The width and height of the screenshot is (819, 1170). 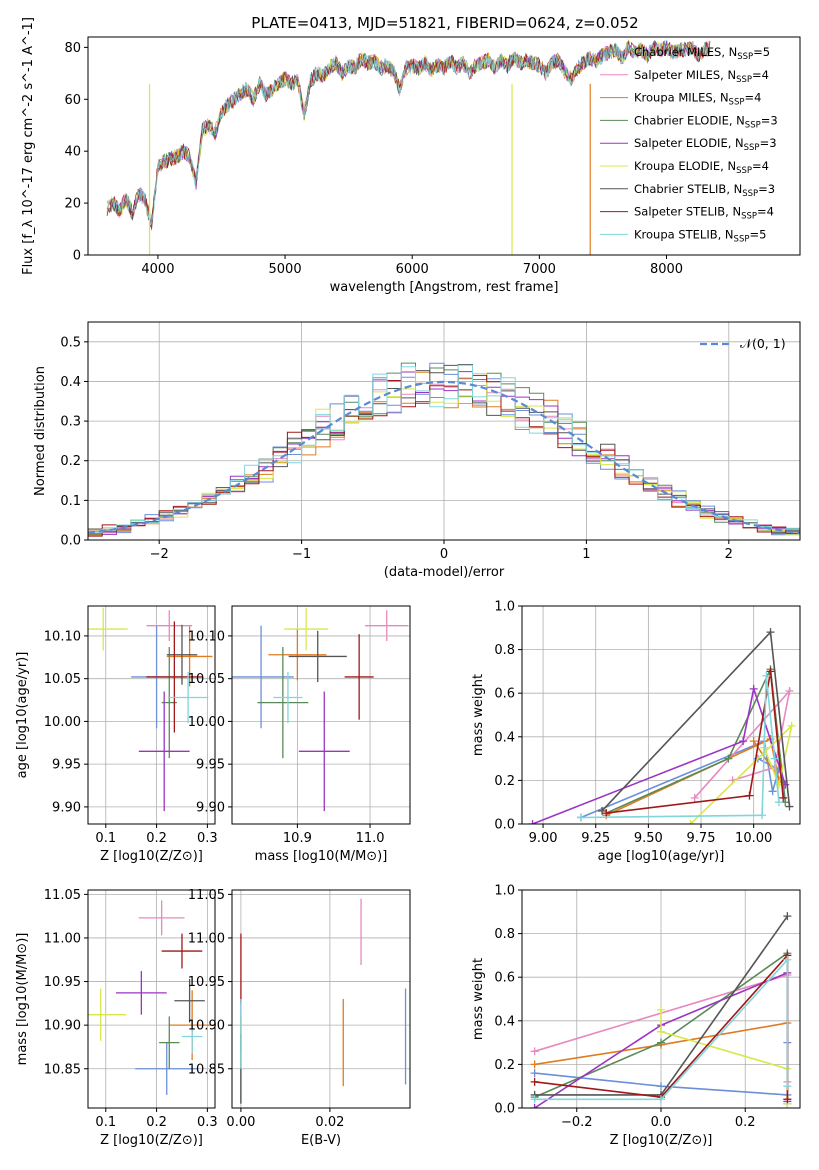 I want to click on y-tick-label: 0.3, so click(x=70, y=422).